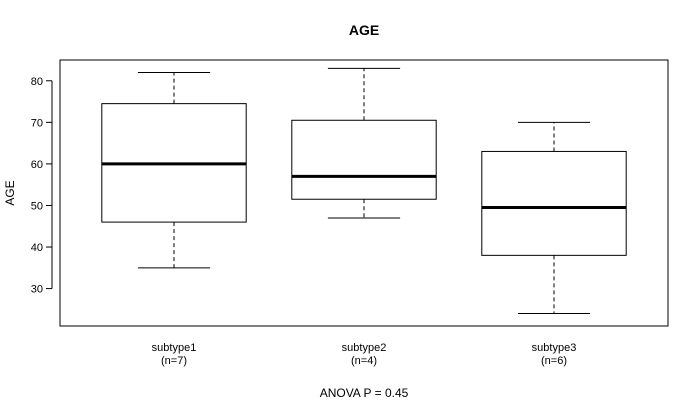 The width and height of the screenshot is (700, 400). I want to click on x-category-label: subtype1, so click(174, 348).